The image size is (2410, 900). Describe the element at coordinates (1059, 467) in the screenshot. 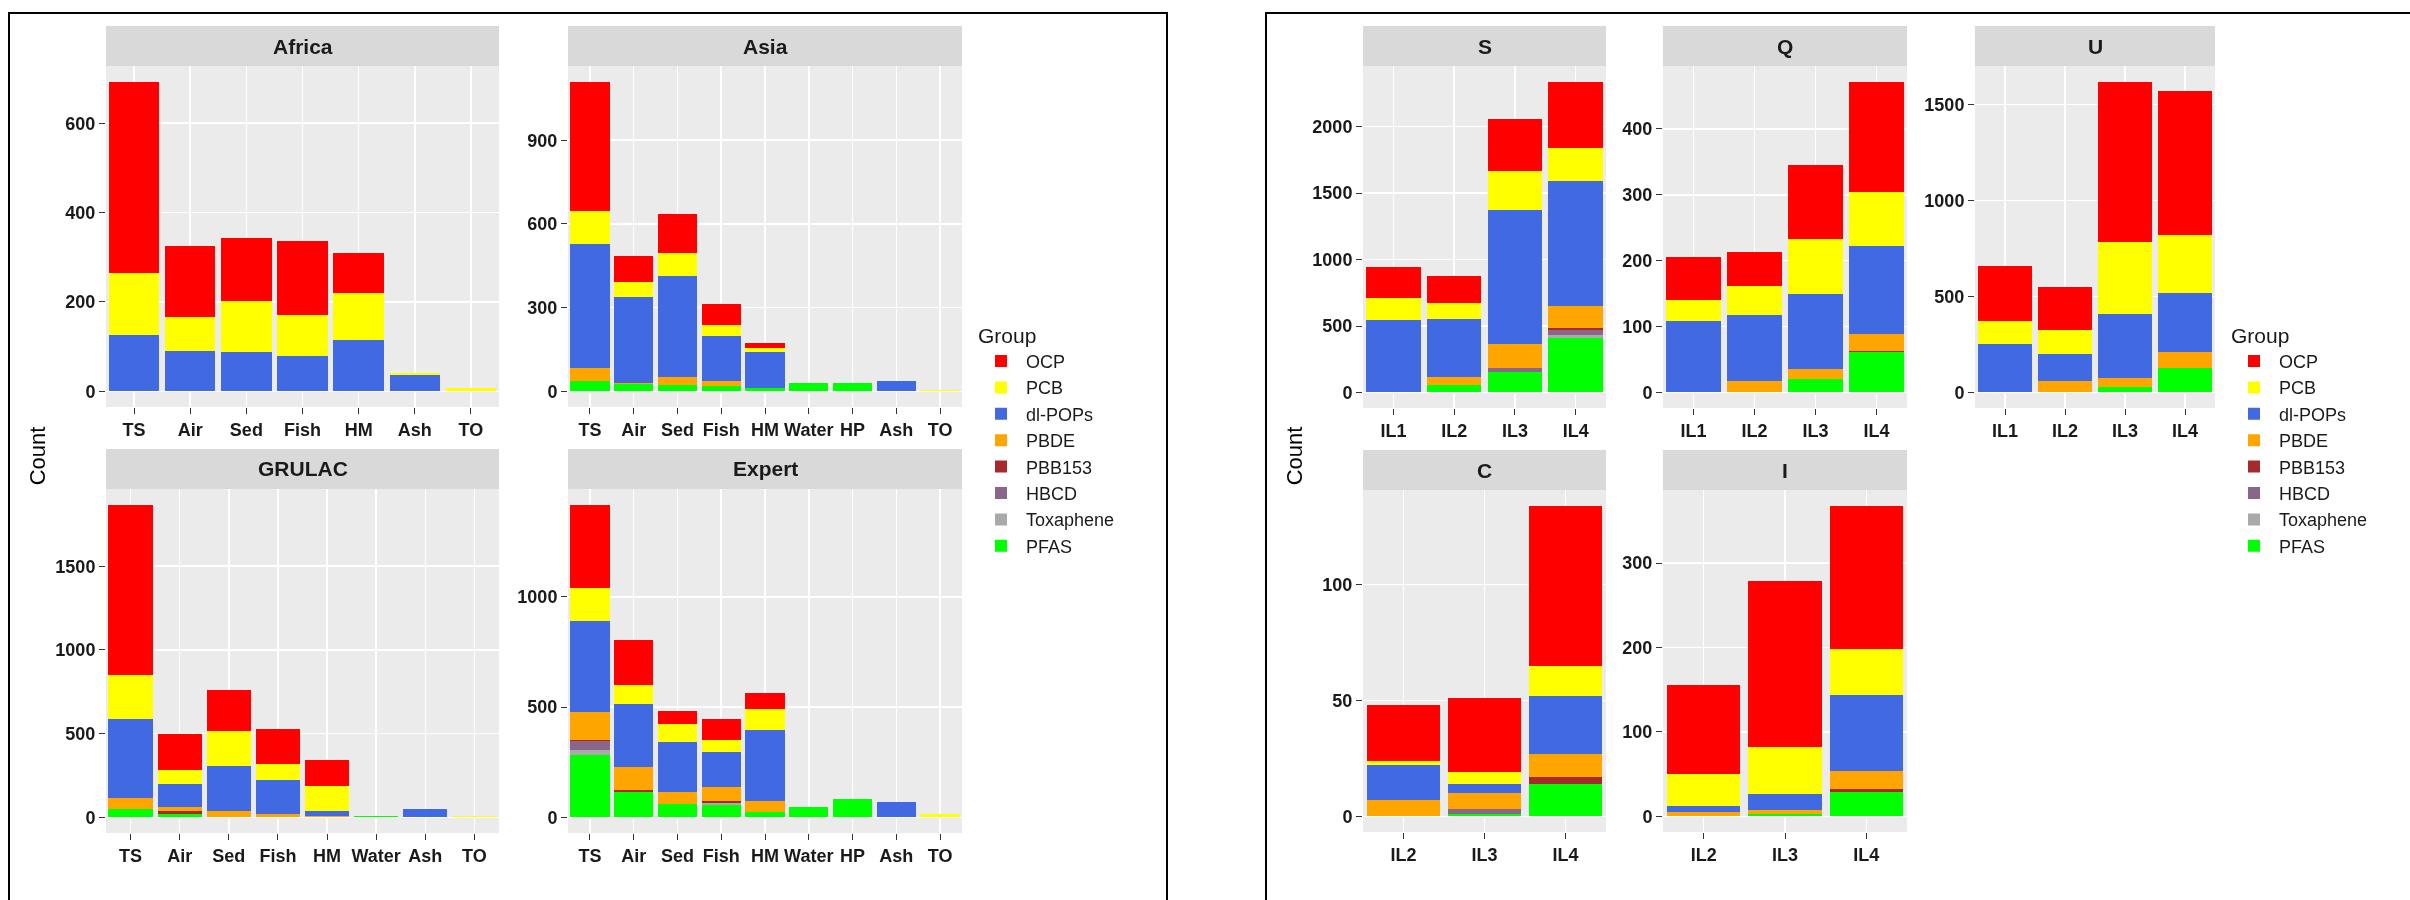

I see `legend-label: PBB153` at that location.